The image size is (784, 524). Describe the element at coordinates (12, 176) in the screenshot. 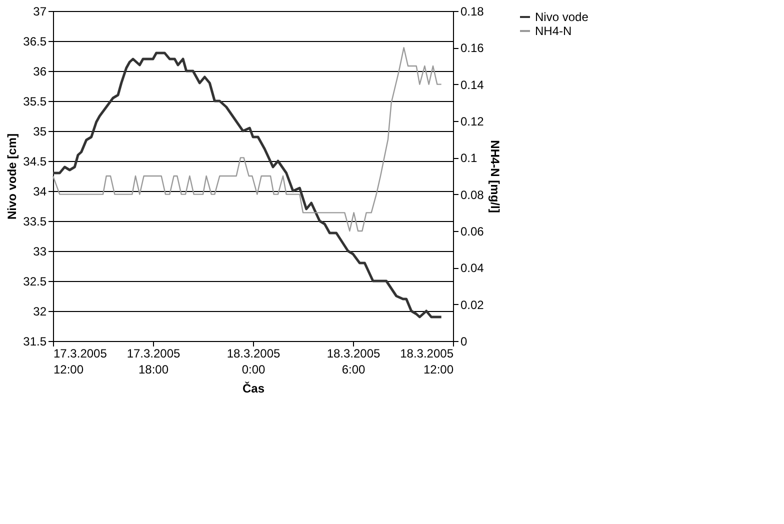

I see `y-axis-title: Nivo vode [cm]` at that location.